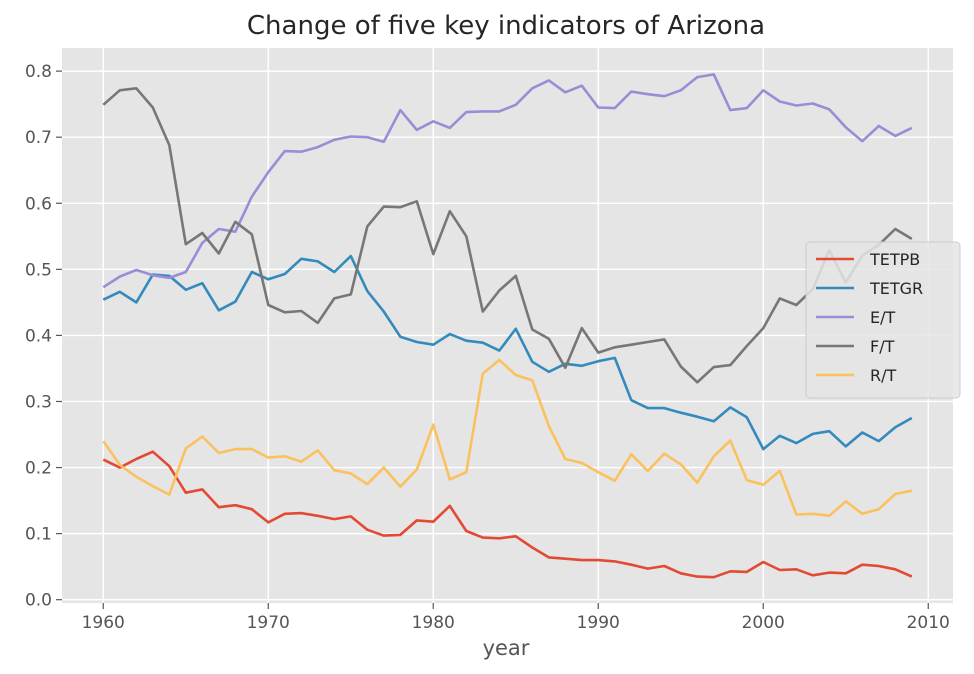 Image resolution: width=974 pixels, height=674 pixels. Describe the element at coordinates (894, 259) in the screenshot. I see `legend-label-tetpb: TETPB` at that location.